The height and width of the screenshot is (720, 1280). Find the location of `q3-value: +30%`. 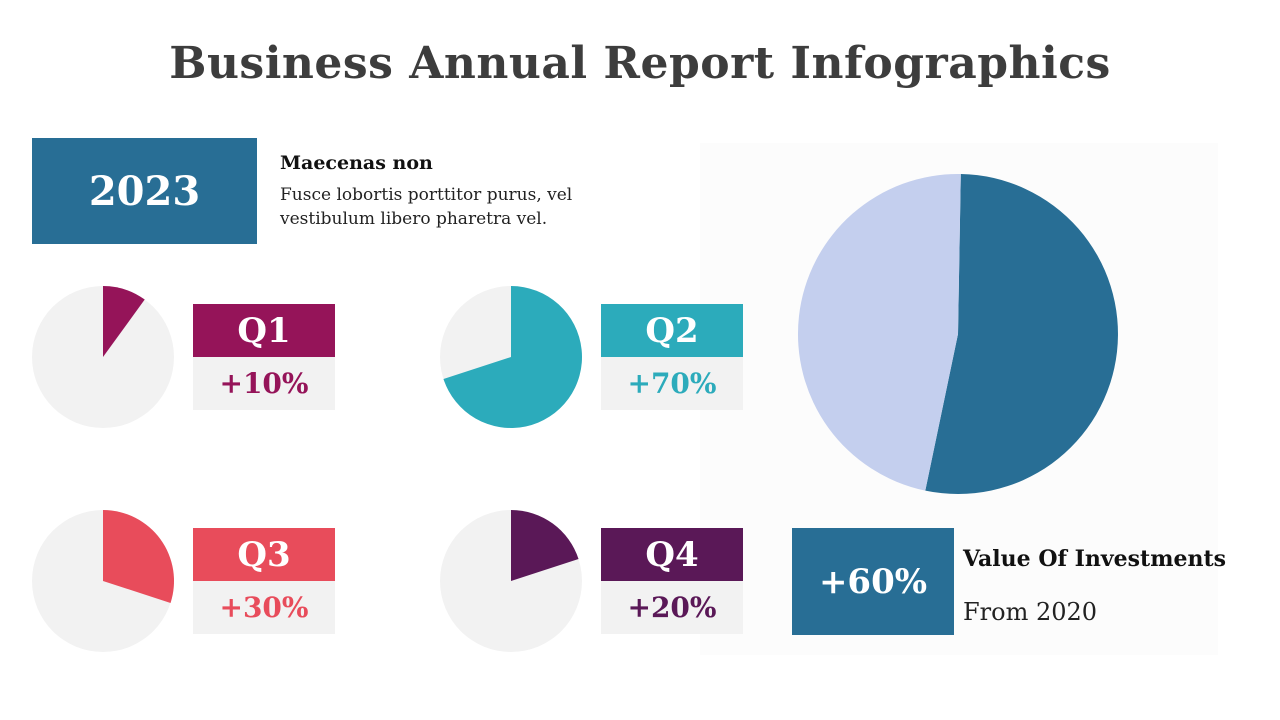

q3-value: +30% is located at coordinates (264, 607).